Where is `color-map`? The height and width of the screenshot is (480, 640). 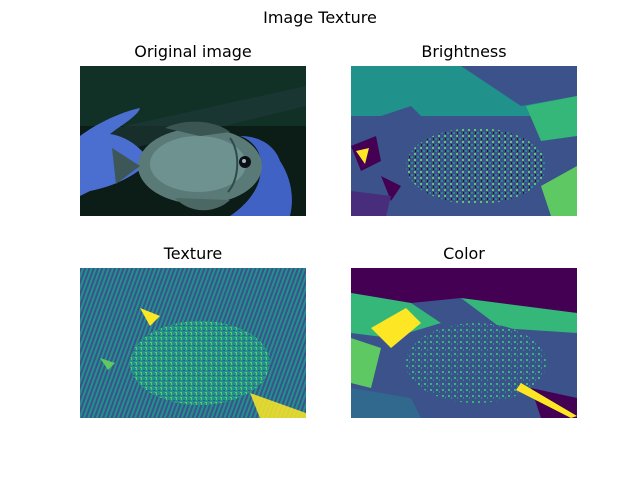
color-map is located at coordinates (464, 343).